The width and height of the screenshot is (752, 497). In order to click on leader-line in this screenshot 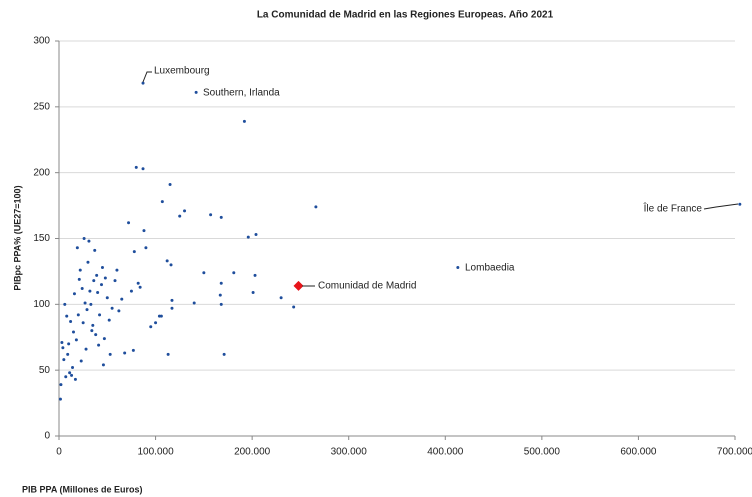, I will do `click(721, 206)`.